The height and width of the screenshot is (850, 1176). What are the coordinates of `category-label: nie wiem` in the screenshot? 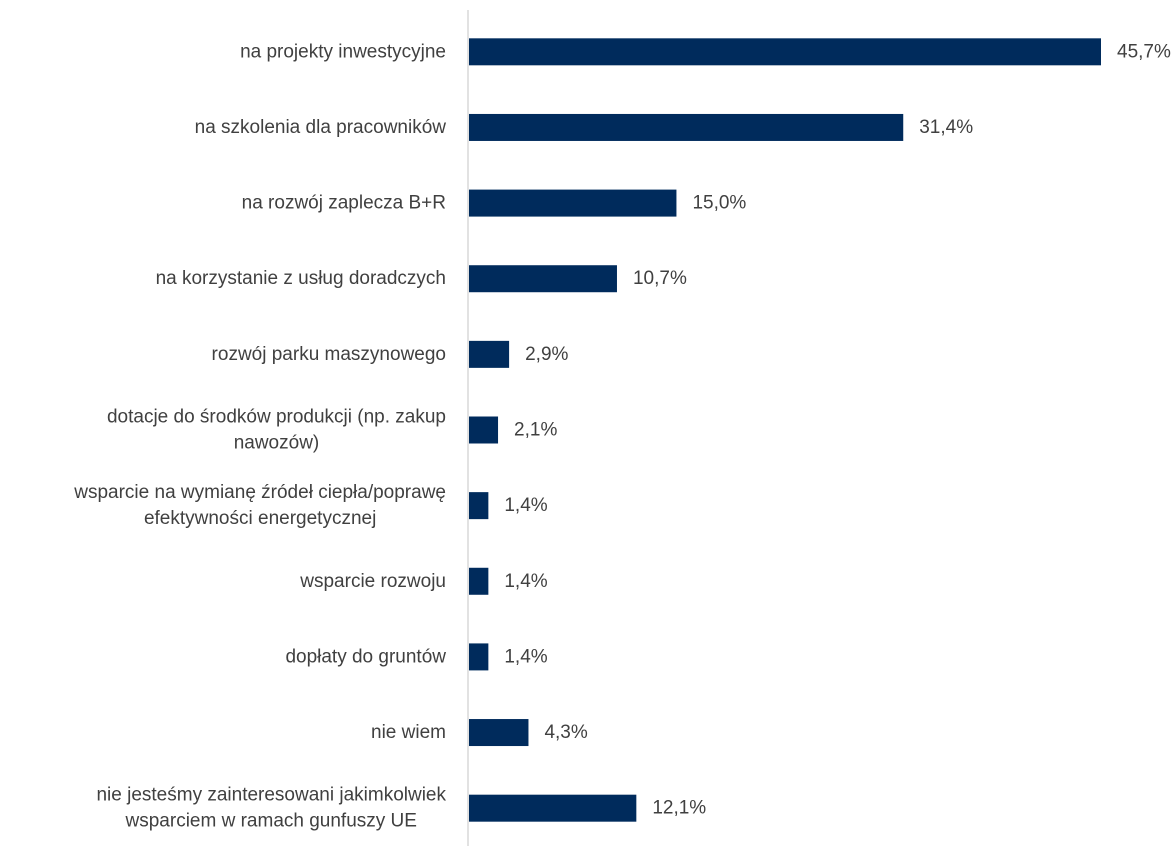 It's located at (408, 732).